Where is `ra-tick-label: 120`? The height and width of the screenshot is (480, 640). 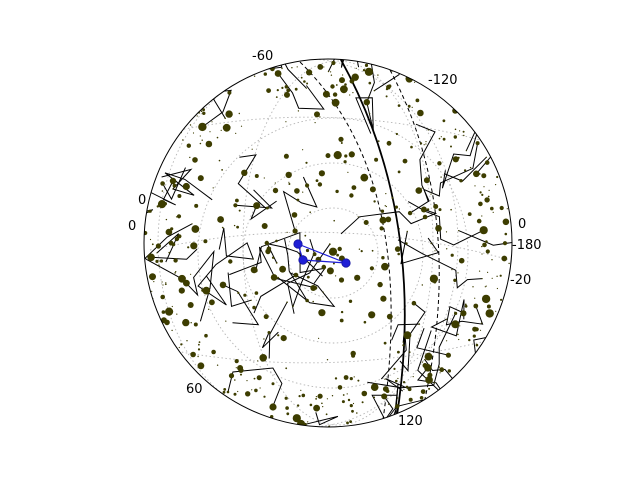
ra-tick-label: 120 is located at coordinates (410, 421).